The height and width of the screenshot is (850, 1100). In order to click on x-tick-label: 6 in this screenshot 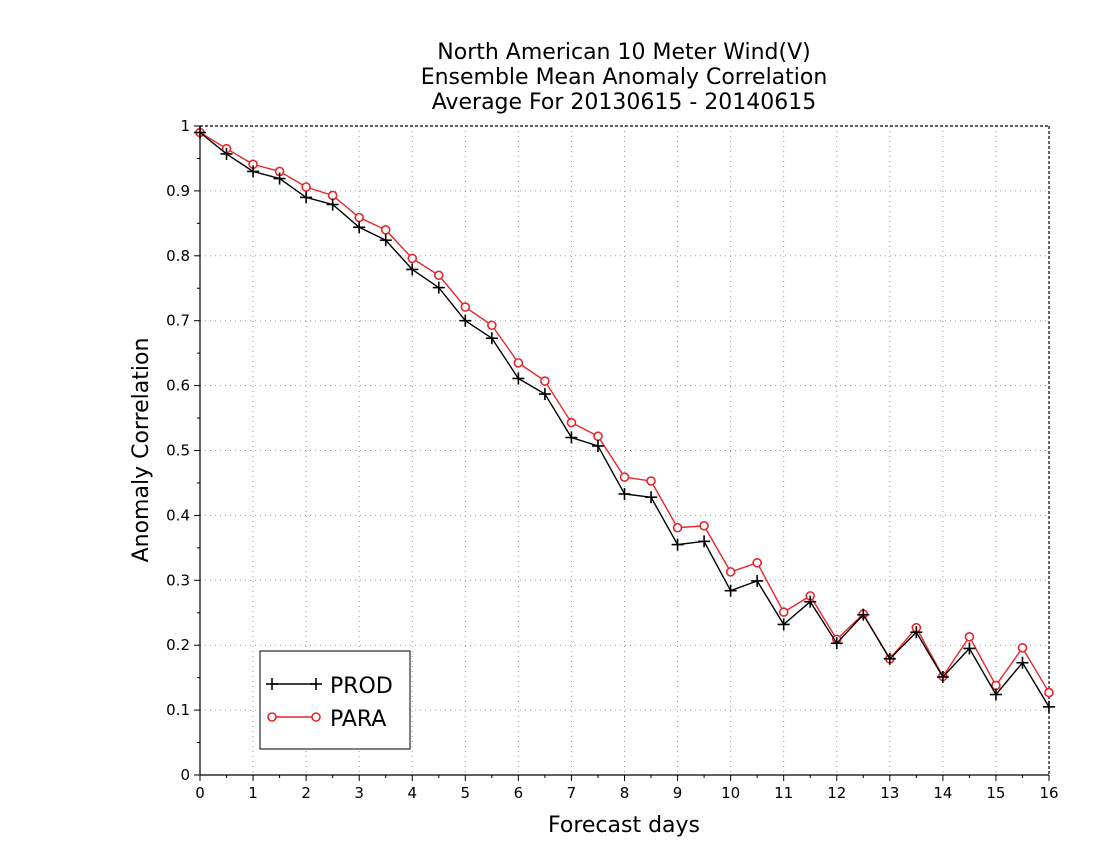, I will do `click(519, 793)`.